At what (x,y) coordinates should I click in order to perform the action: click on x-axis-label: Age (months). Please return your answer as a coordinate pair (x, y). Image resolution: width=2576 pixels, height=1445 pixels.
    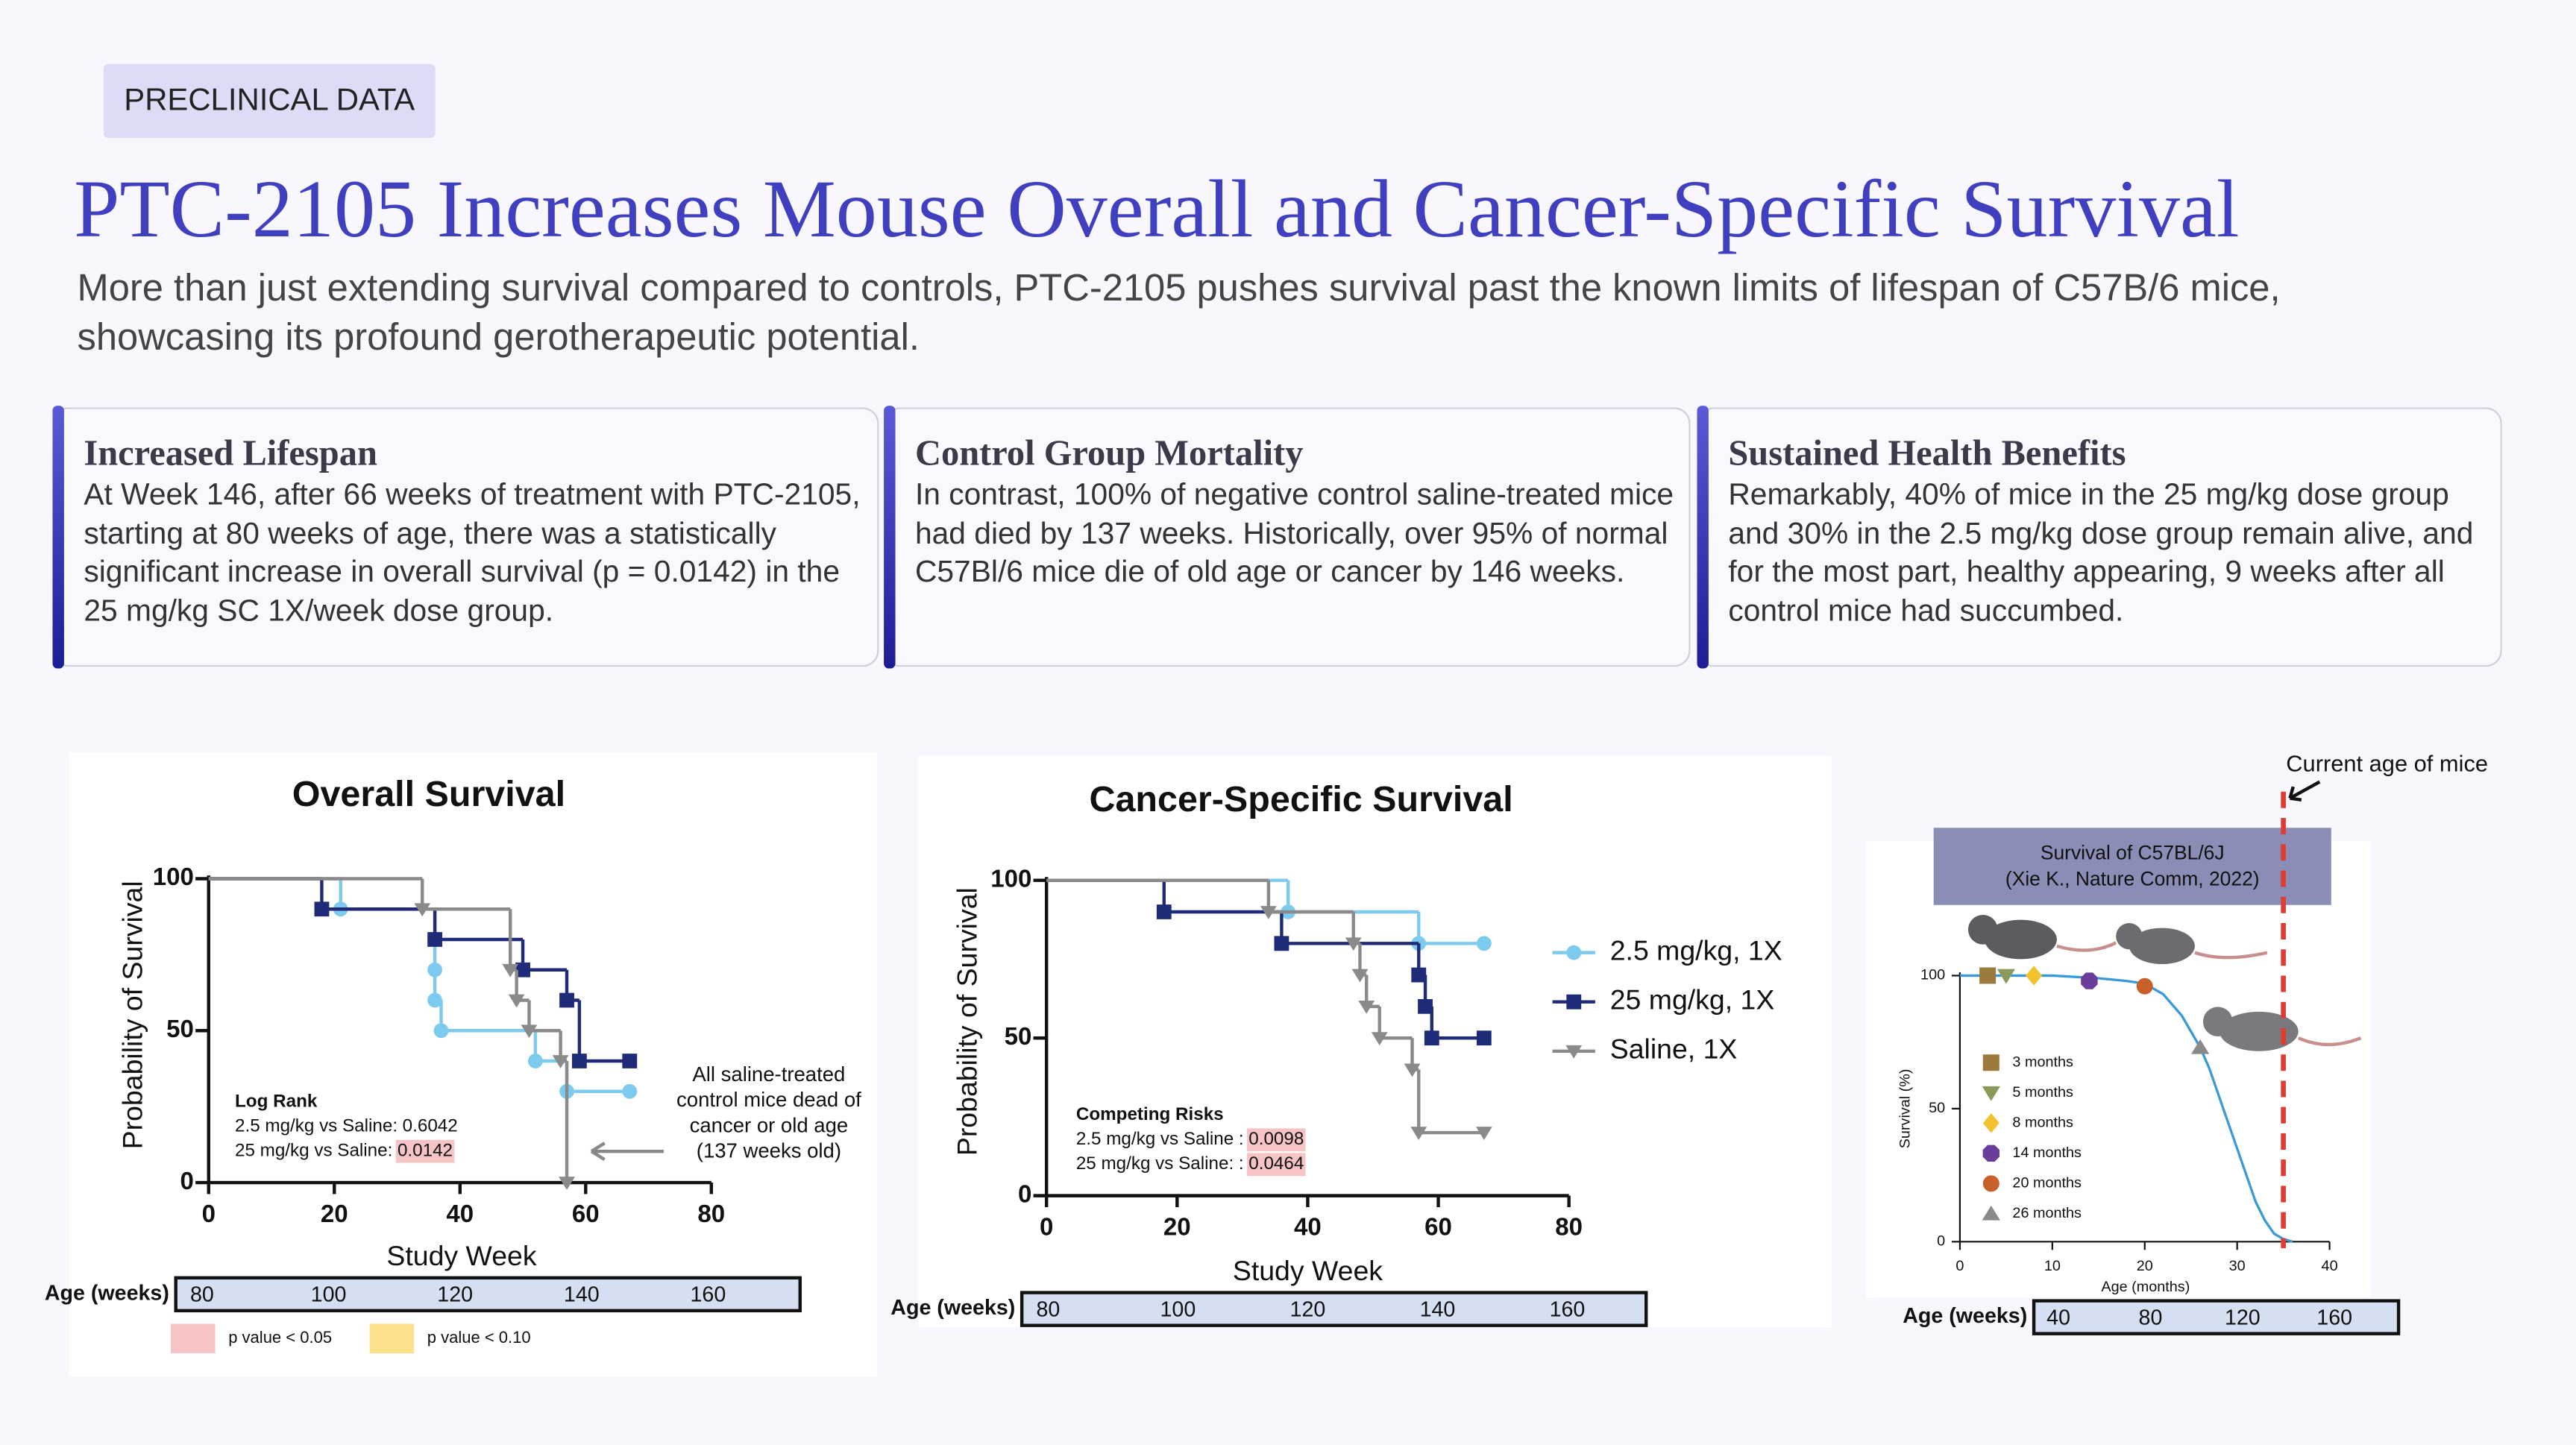
    Looking at the image, I should click on (2145, 1287).